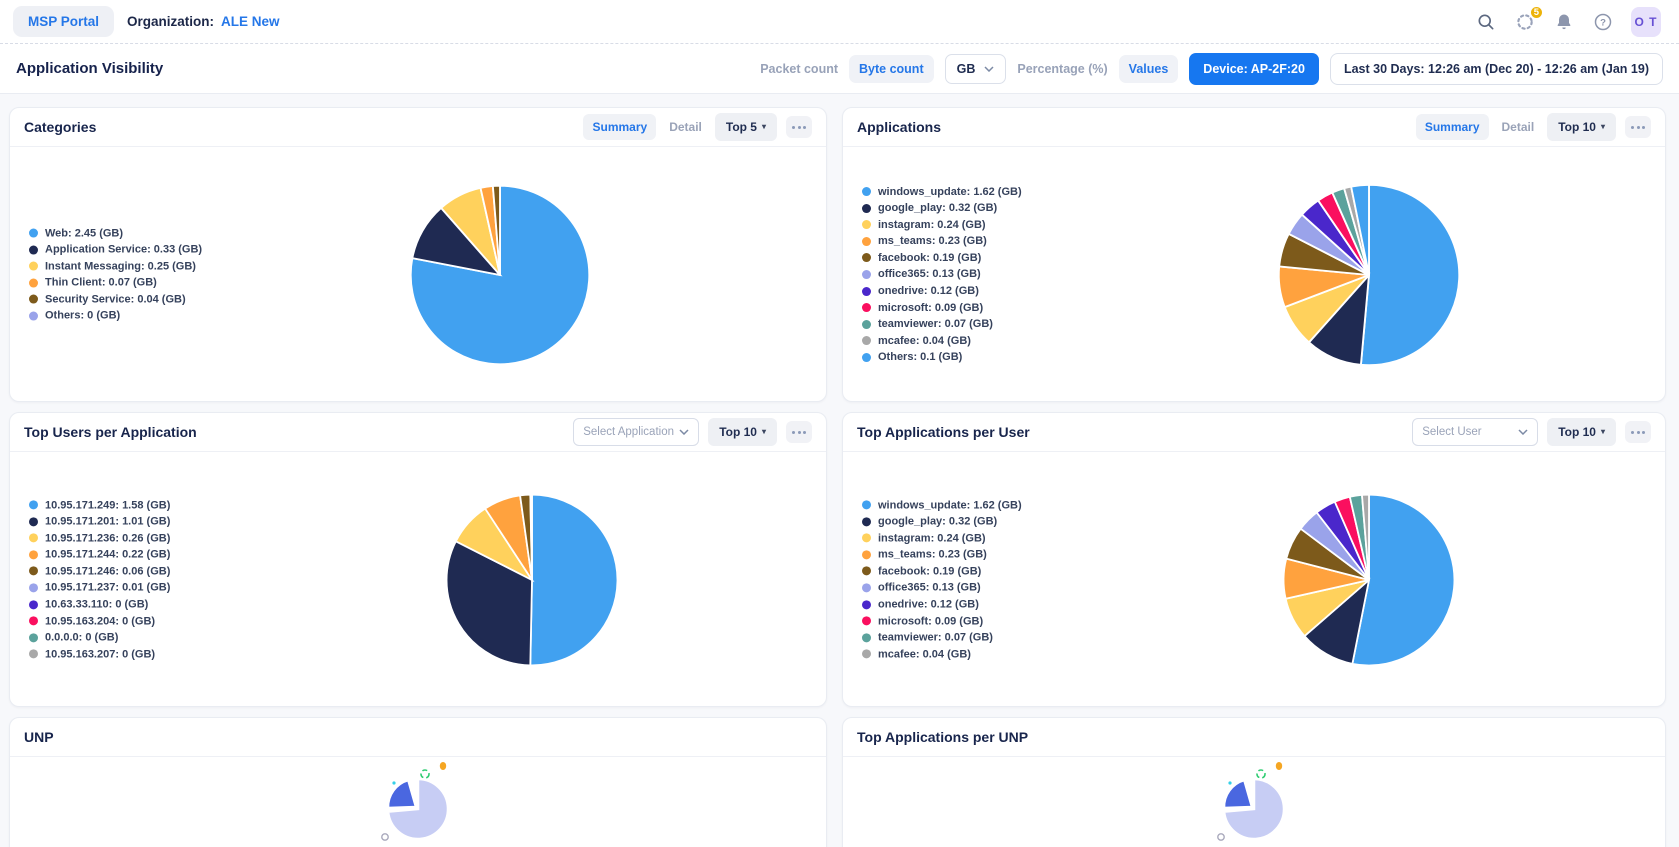  Describe the element at coordinates (1646, 21) in the screenshot. I see `avatar: O T` at that location.